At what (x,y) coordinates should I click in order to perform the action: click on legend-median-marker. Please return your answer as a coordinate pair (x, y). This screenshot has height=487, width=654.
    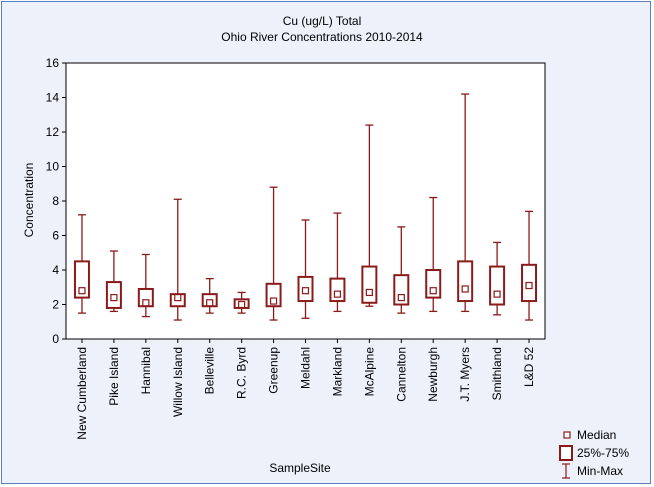
    Looking at the image, I should click on (567, 435).